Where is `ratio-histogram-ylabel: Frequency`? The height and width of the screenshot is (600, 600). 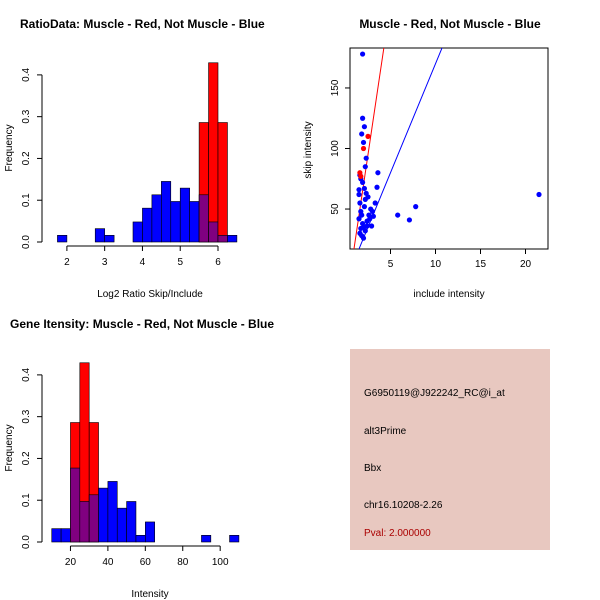 ratio-histogram-ylabel: Frequency is located at coordinates (9, 147).